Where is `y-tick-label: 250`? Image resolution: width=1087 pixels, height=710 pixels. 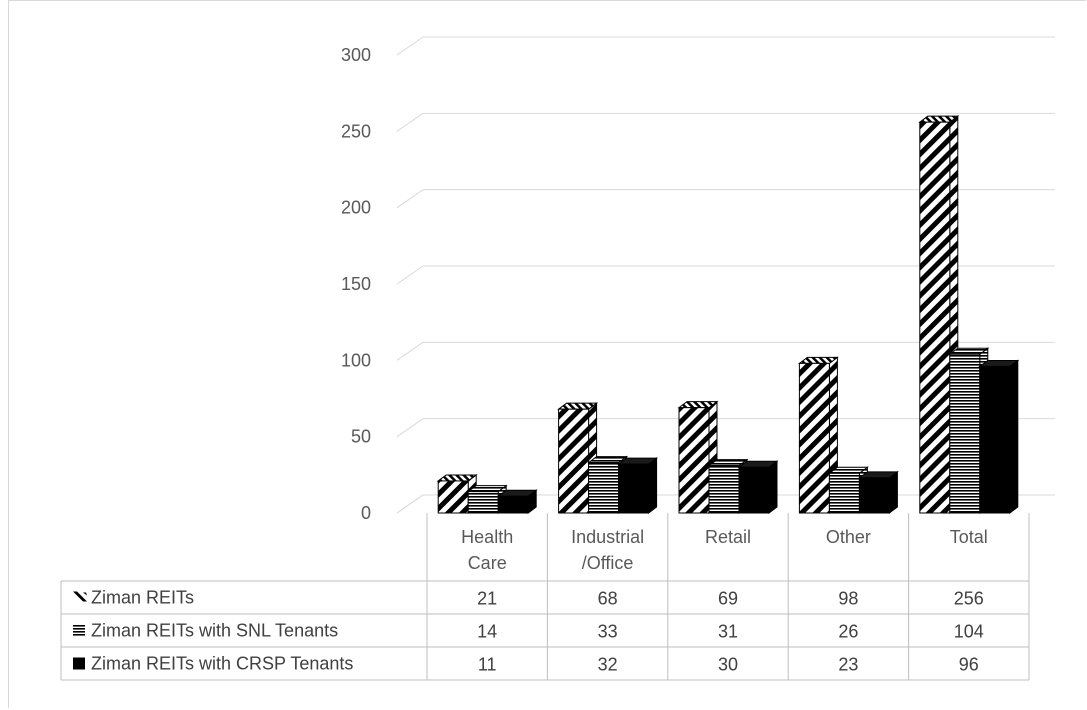
y-tick-label: 250 is located at coordinates (356, 131).